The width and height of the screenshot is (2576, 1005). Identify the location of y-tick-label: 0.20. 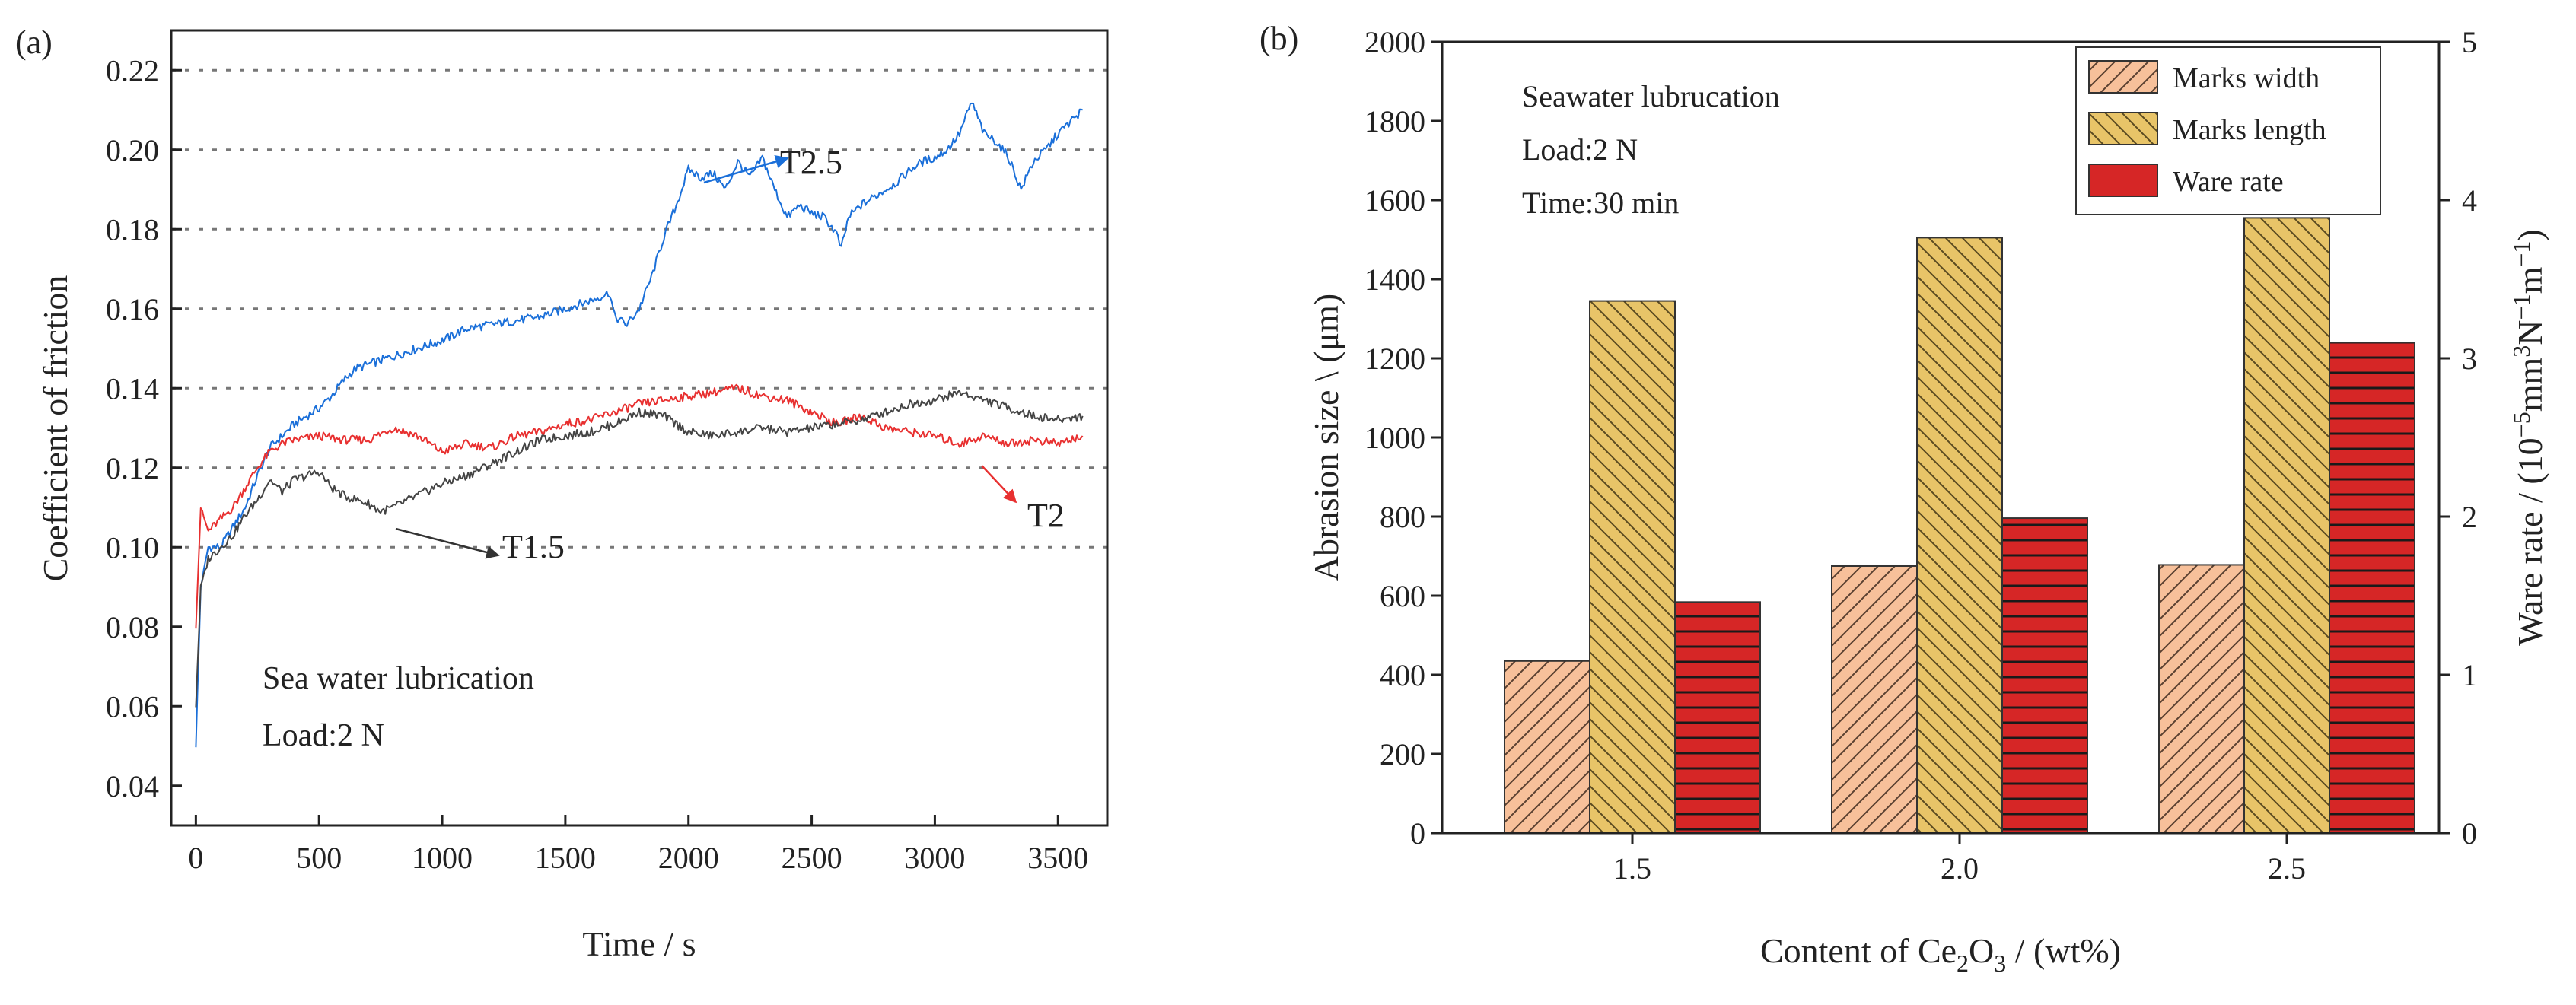
(132, 150).